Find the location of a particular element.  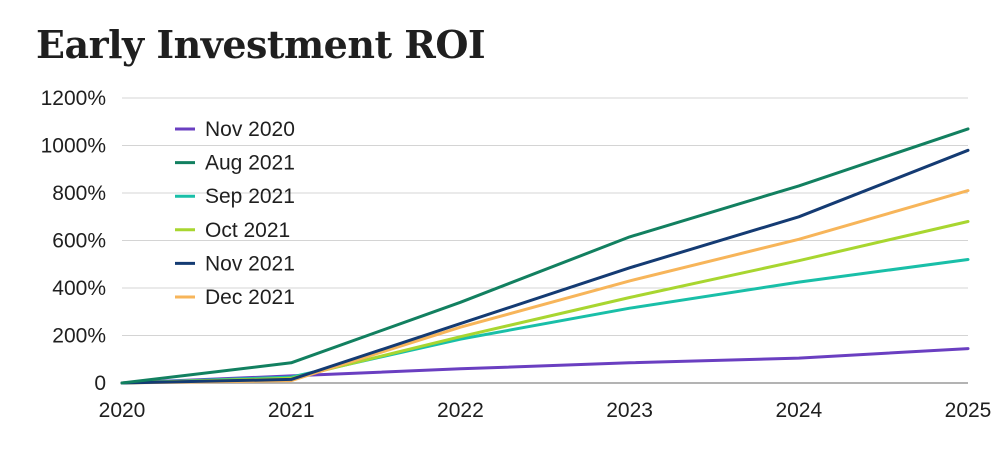

y-axis-ticks: 0 200% 400% 600% 800% 1000% 1200% is located at coordinates (73, 241).